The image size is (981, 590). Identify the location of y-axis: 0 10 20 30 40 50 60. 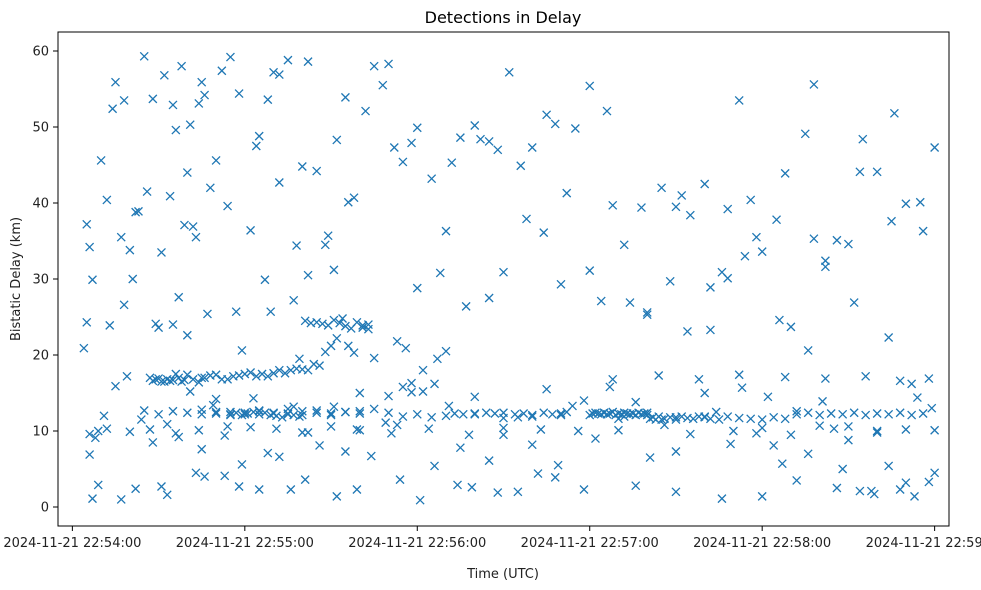
(45, 280).